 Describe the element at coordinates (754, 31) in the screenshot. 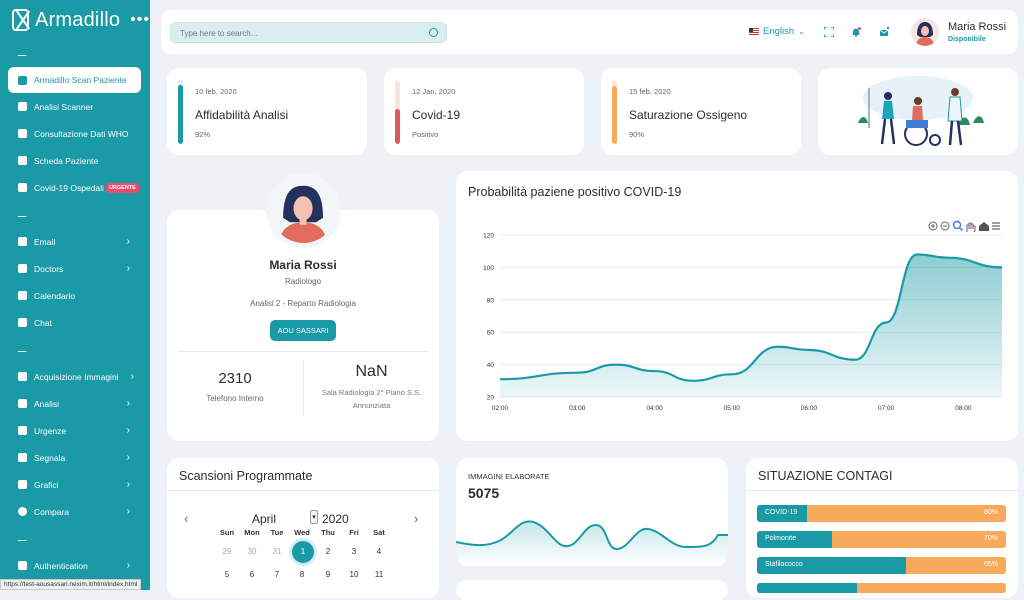

I see `us-flag-icon` at that location.